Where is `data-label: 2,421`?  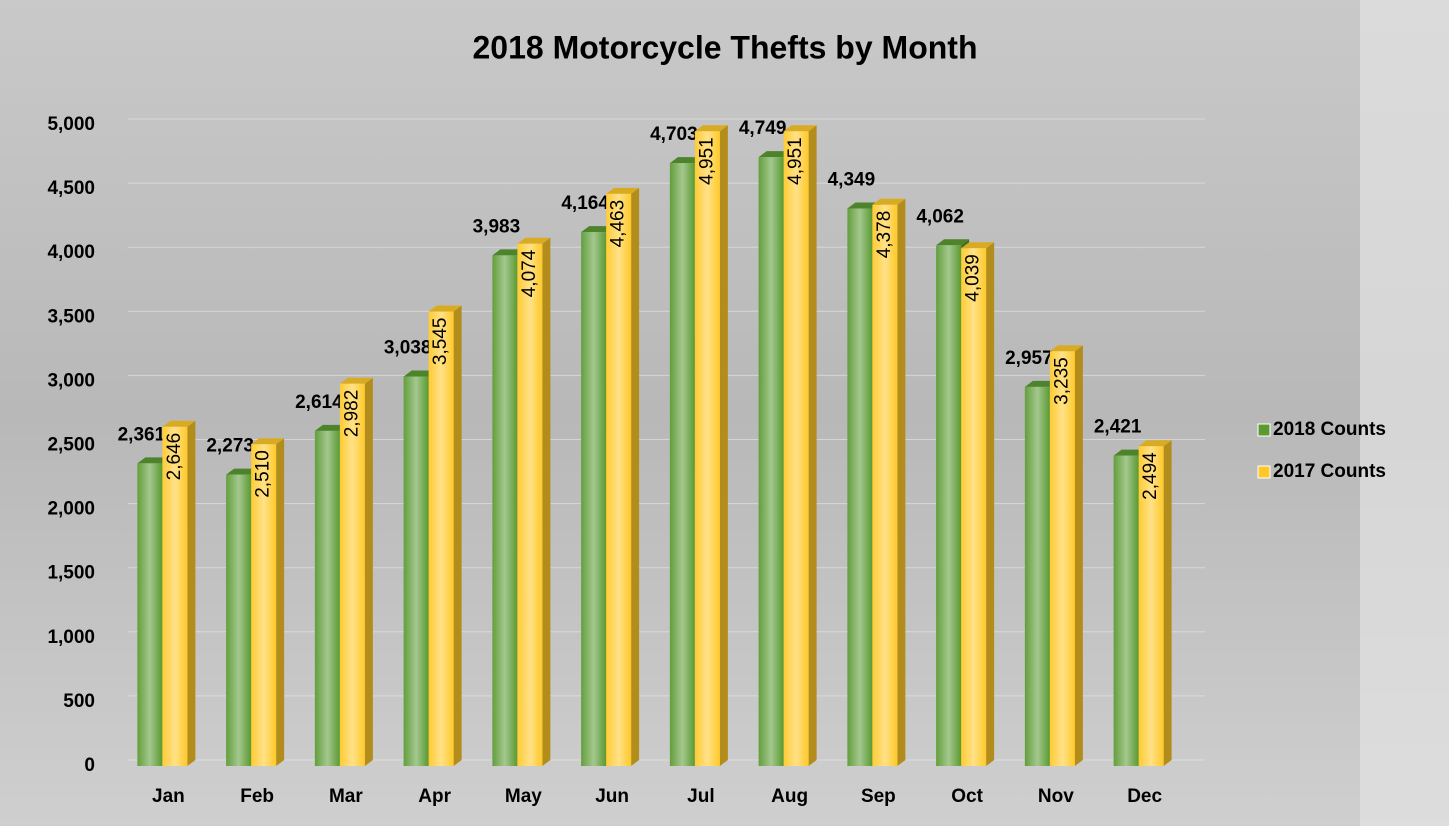
data-label: 2,421 is located at coordinates (1118, 427).